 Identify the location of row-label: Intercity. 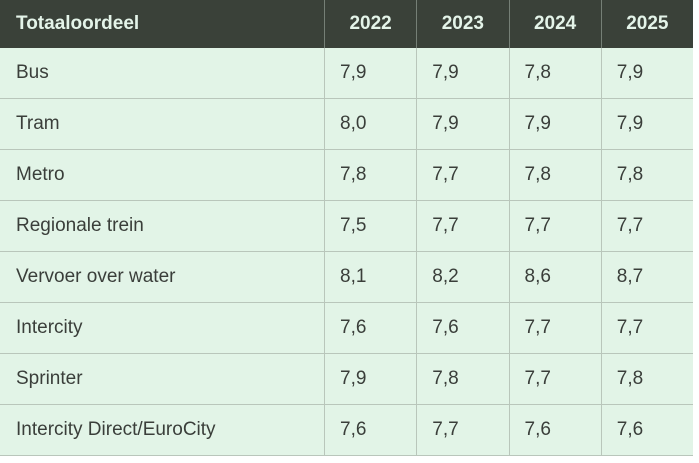
(49, 327).